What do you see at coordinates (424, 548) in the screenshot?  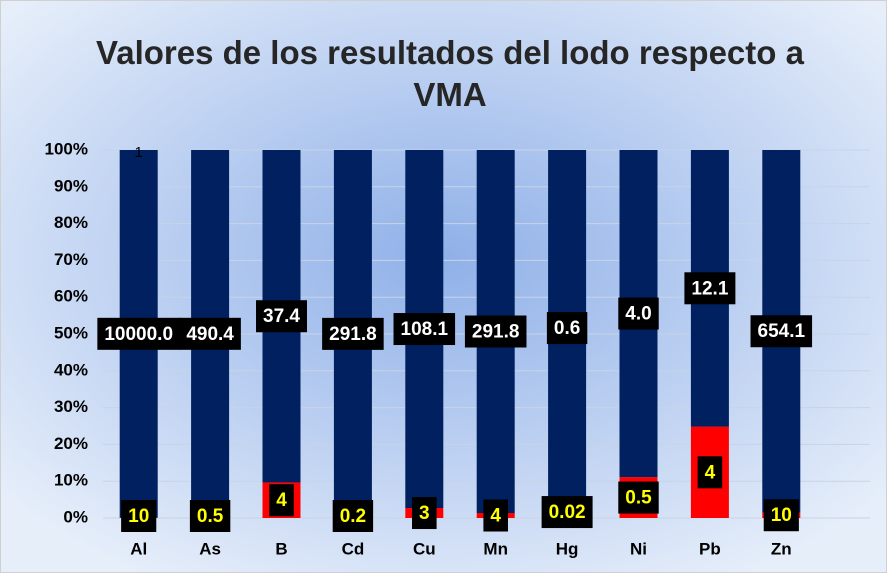 I see `x-tick-label: Cu` at bounding box center [424, 548].